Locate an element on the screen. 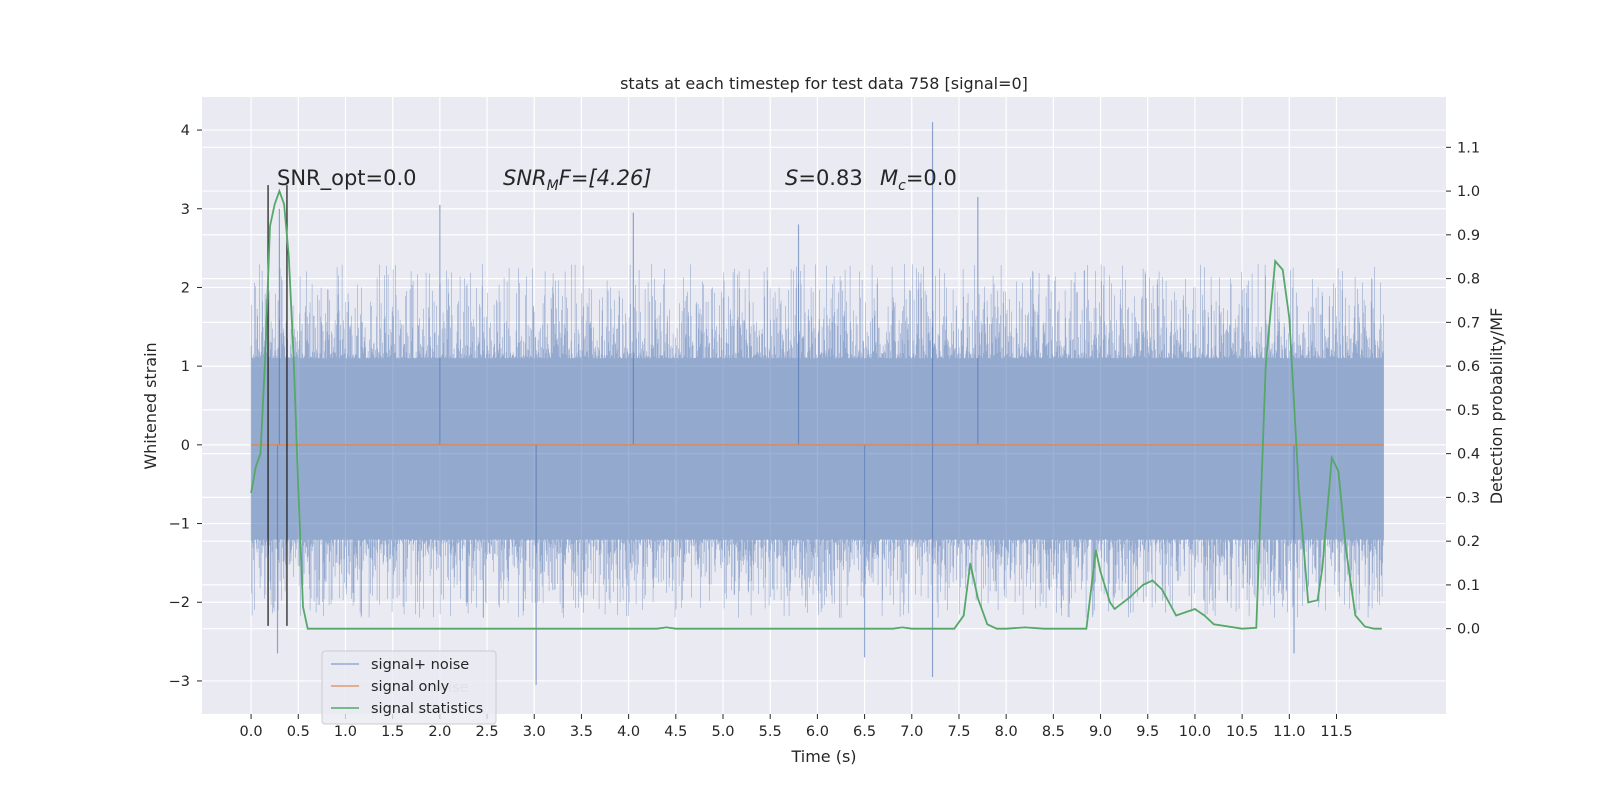 The width and height of the screenshot is (1600, 800). x-tick-label: 11.5 is located at coordinates (1336, 732).